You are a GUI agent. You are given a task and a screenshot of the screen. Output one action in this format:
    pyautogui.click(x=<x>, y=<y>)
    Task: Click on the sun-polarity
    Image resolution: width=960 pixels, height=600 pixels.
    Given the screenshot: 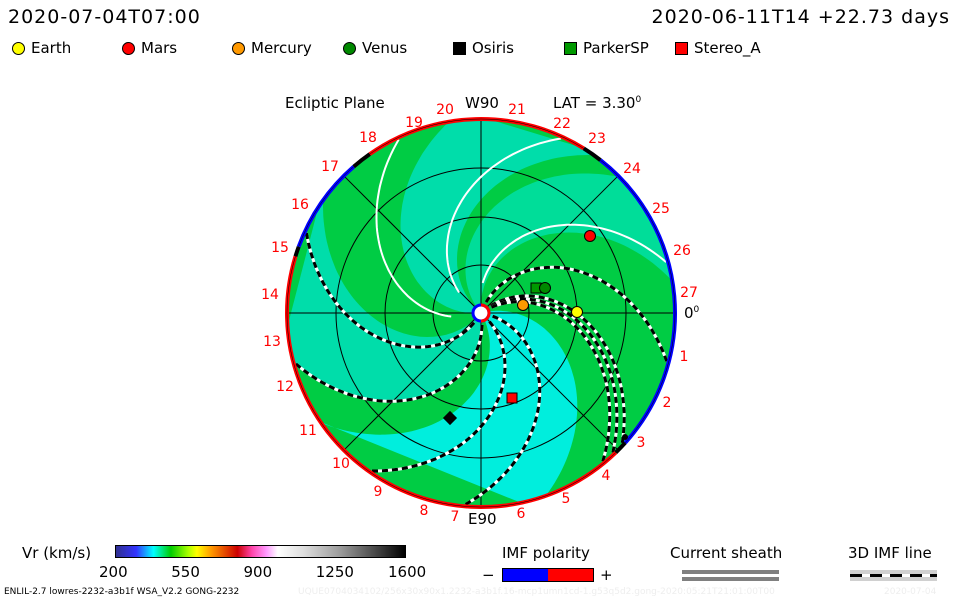 What is the action you would take?
    pyautogui.click(x=485, y=313)
    